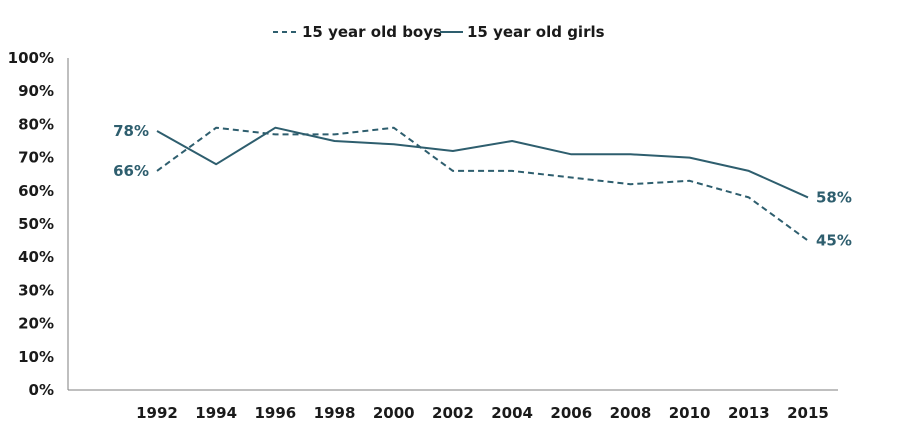 The width and height of the screenshot is (900, 437). I want to click on y-tick-label: 10%, so click(36, 357).